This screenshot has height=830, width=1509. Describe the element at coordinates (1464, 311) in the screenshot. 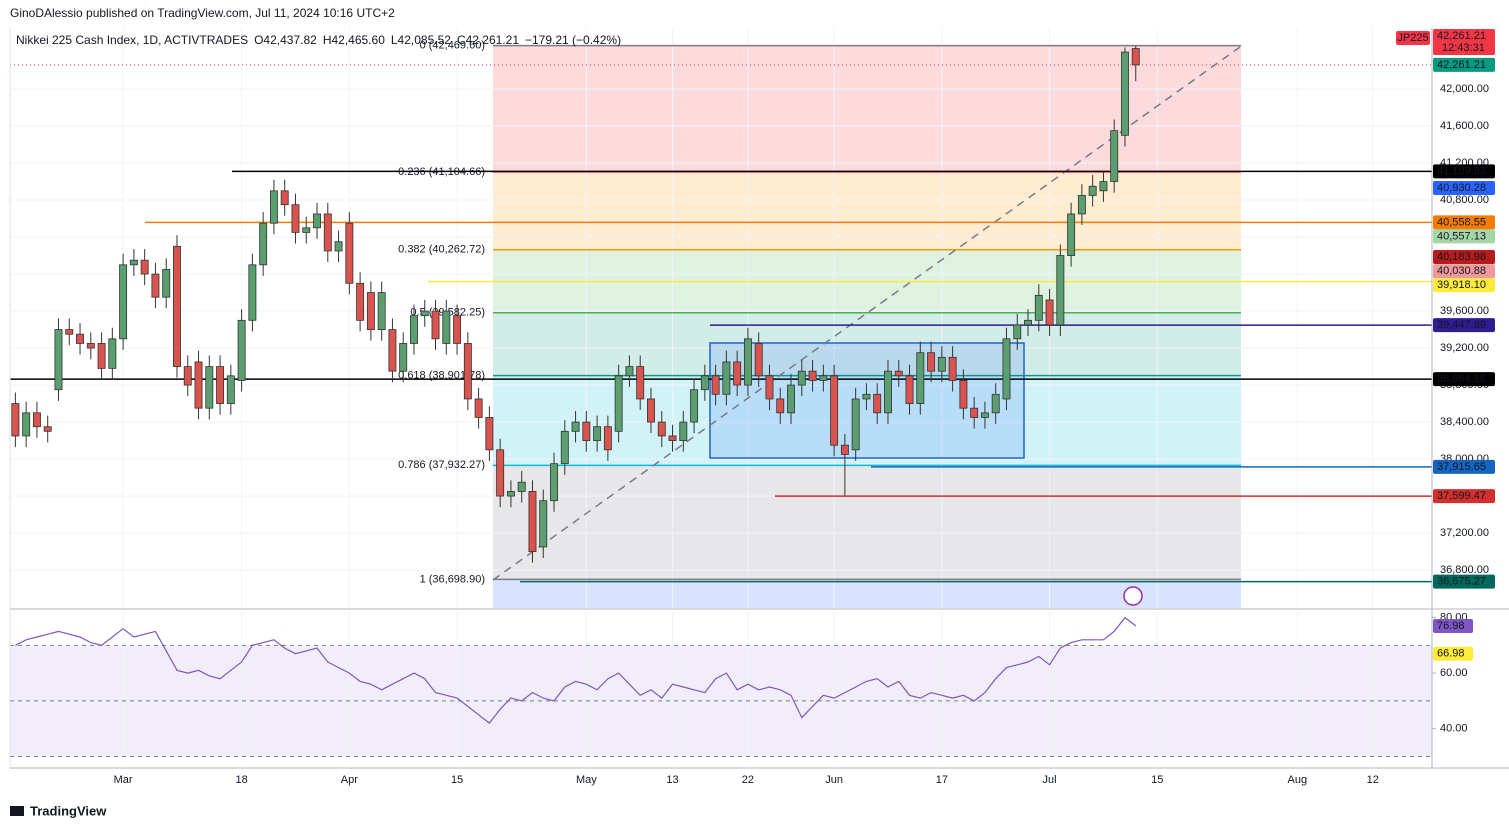

I see `y-tick-label: 39,600.00` at that location.